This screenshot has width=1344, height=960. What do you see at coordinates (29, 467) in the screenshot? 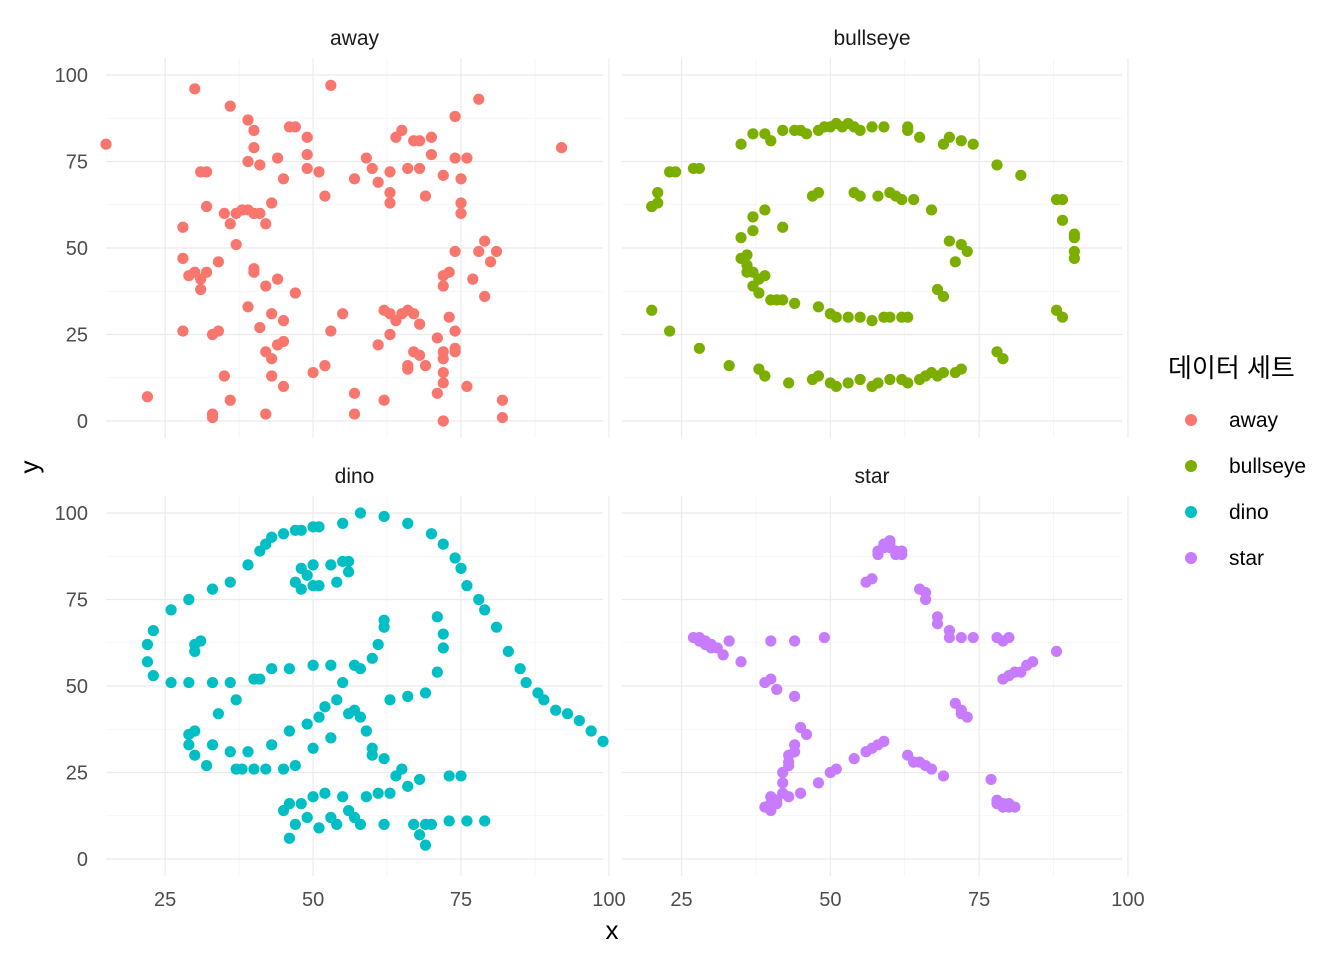
I see `y-axis-title: y` at bounding box center [29, 467].